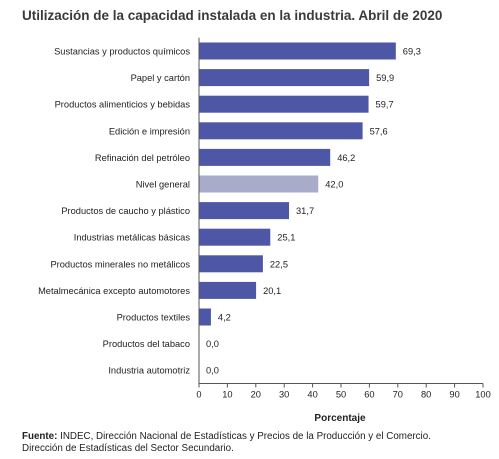 The image size is (499, 459). What do you see at coordinates (154, 318) in the screenshot?
I see `category-label: Productos textiles` at bounding box center [154, 318].